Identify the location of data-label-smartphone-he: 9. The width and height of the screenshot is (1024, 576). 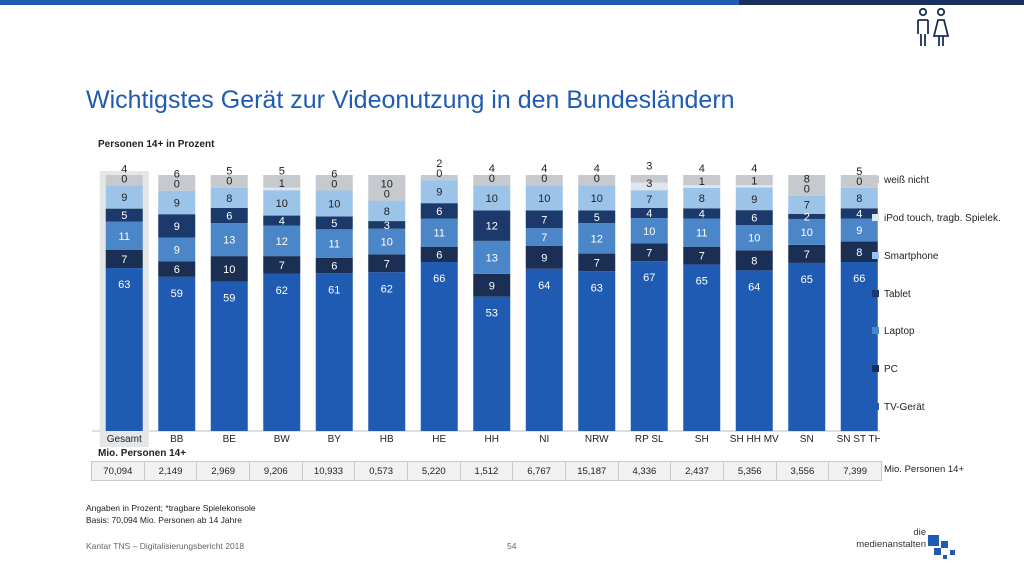
(439, 193).